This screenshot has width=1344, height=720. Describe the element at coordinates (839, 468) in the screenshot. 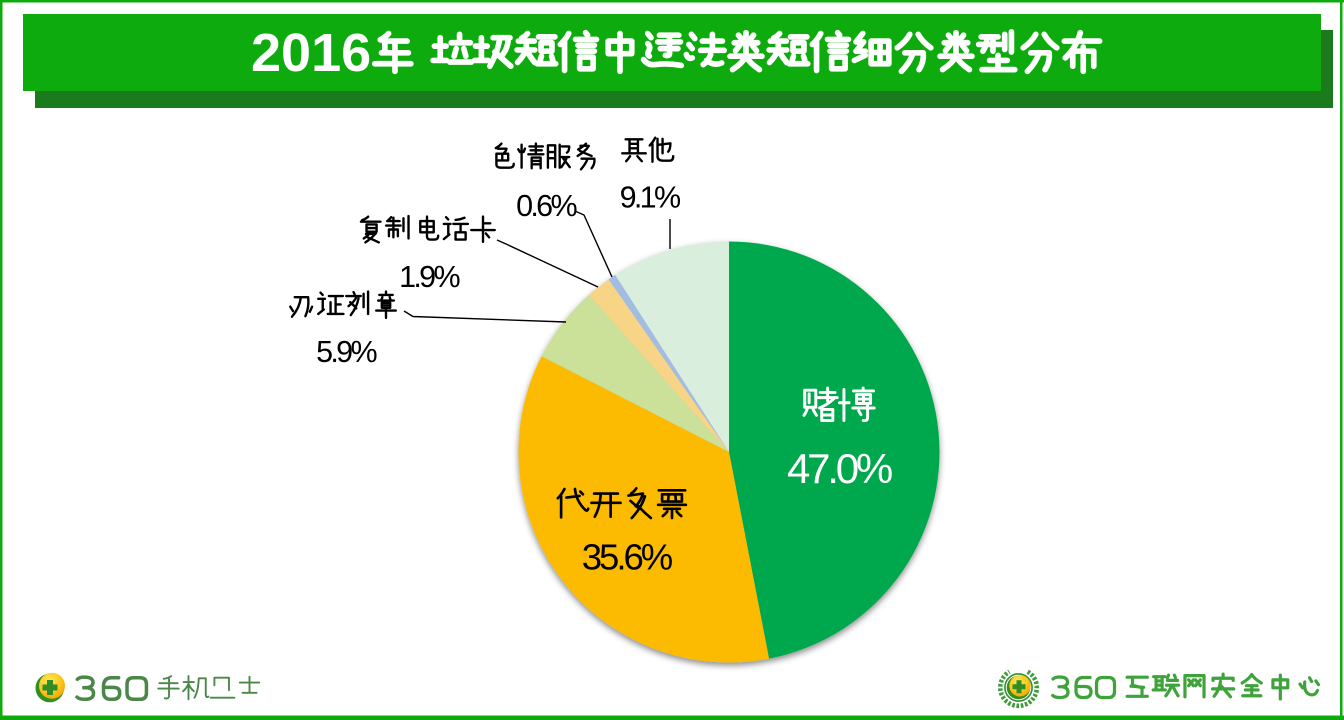

I see `svg-text: 47.0%` at that location.